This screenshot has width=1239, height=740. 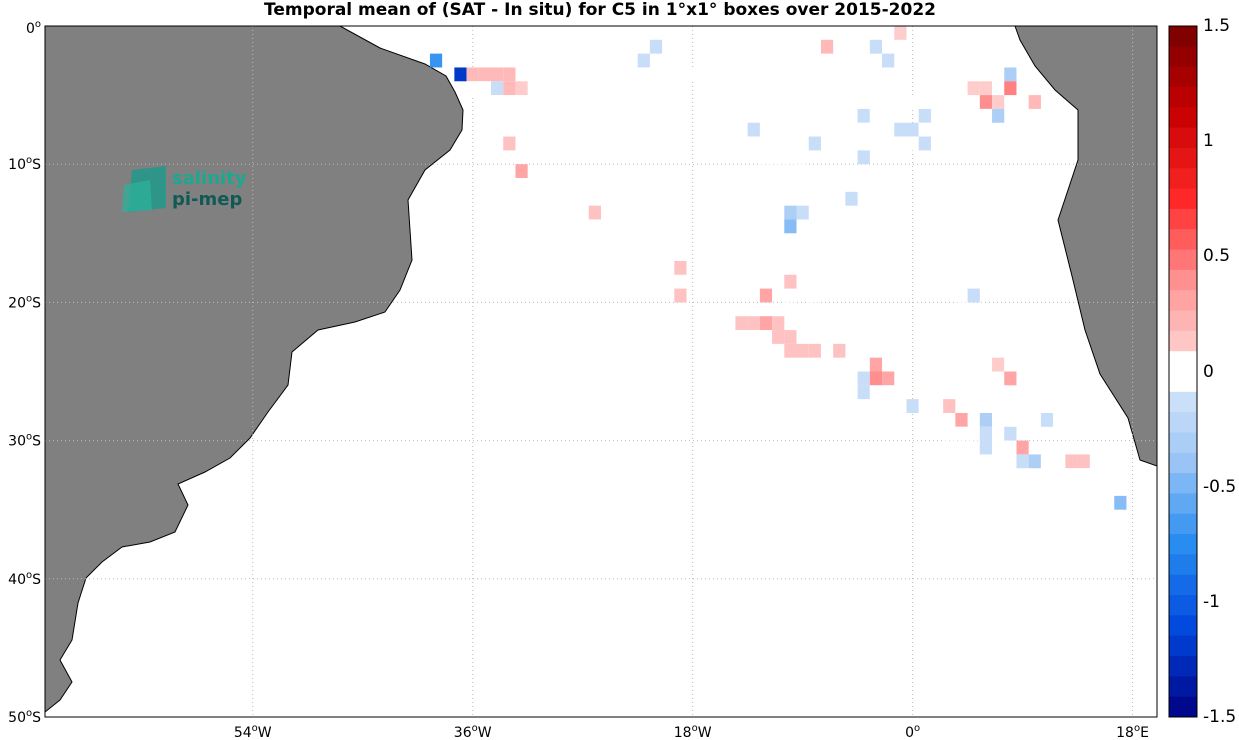 I want to click on lat-tick-label: 10oS, so click(x=24, y=164).